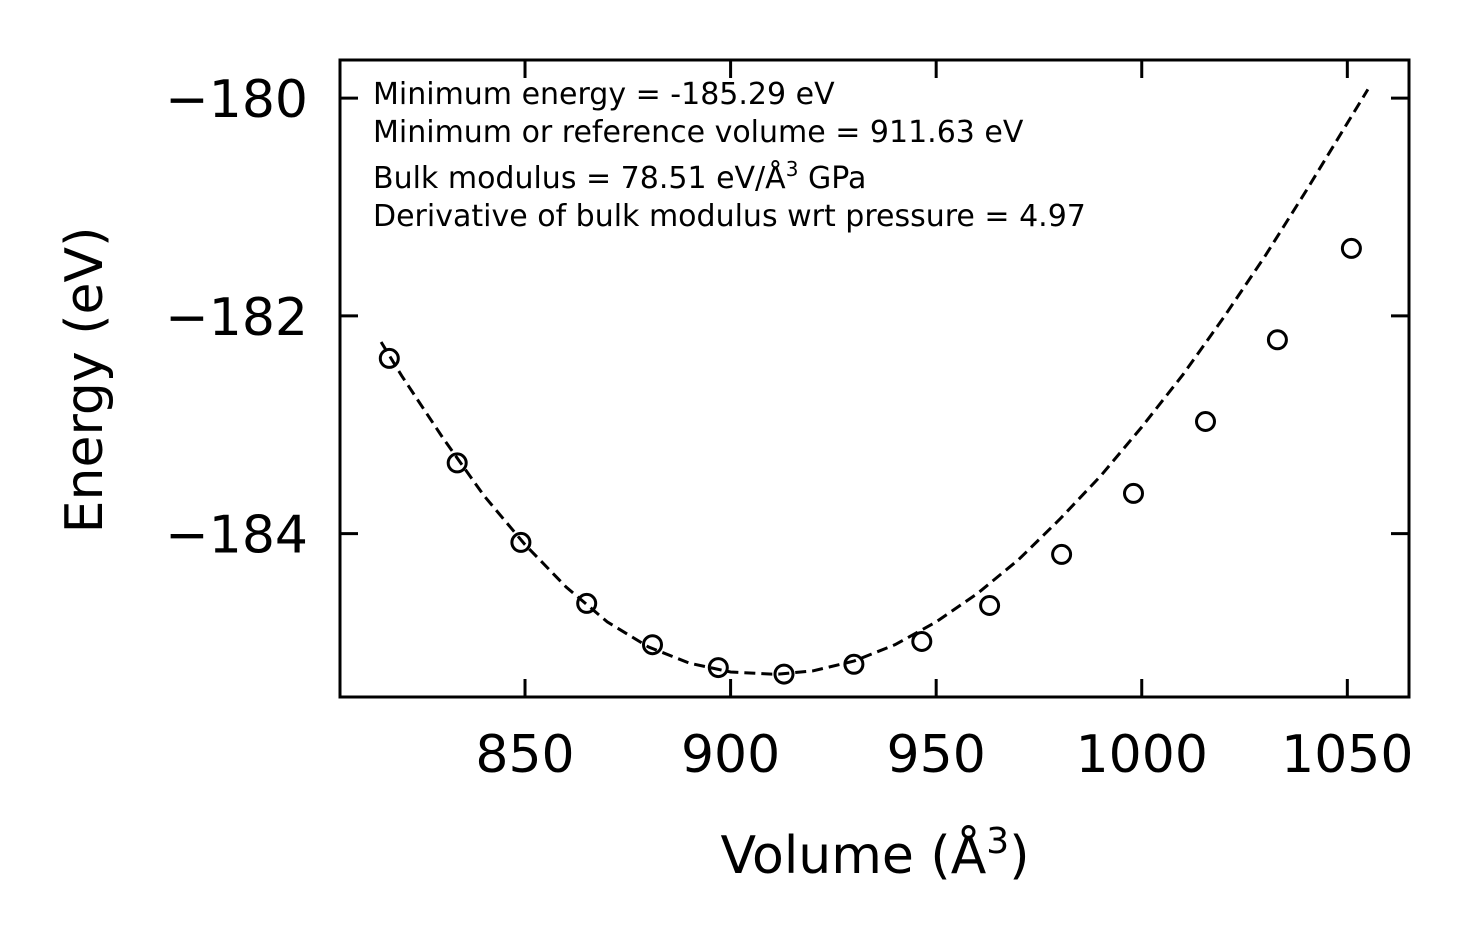 Image resolution: width=1482 pixels, height=943 pixels. Describe the element at coordinates (524, 755) in the screenshot. I see `x-tick-label: 850` at that location.